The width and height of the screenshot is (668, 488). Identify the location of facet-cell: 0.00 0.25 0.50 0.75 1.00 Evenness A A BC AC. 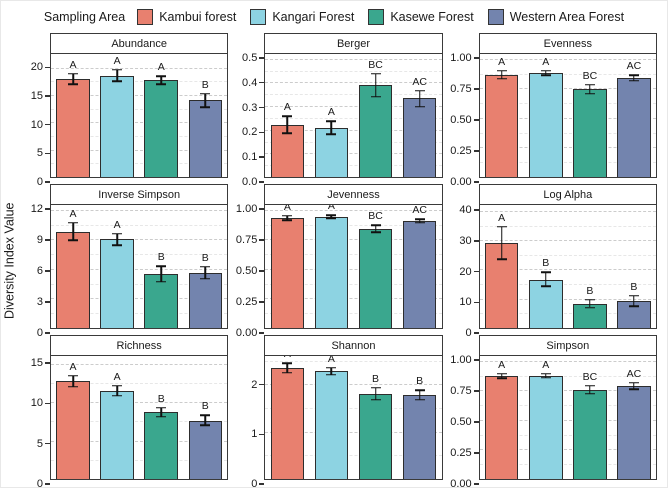
(554, 110).